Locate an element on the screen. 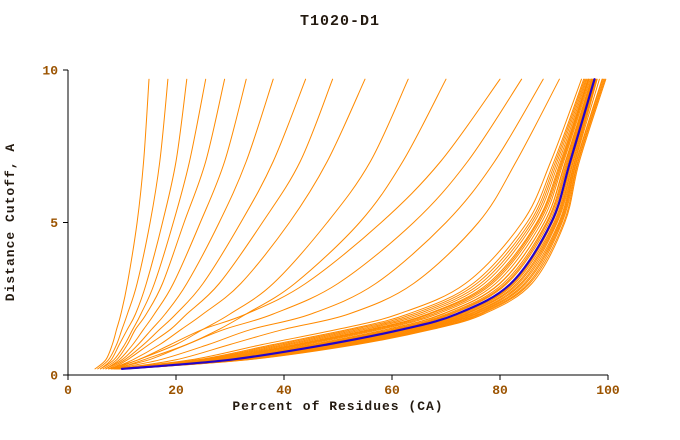 The height and width of the screenshot is (440, 680). chart-title: T1020-D1 is located at coordinates (339, 21).